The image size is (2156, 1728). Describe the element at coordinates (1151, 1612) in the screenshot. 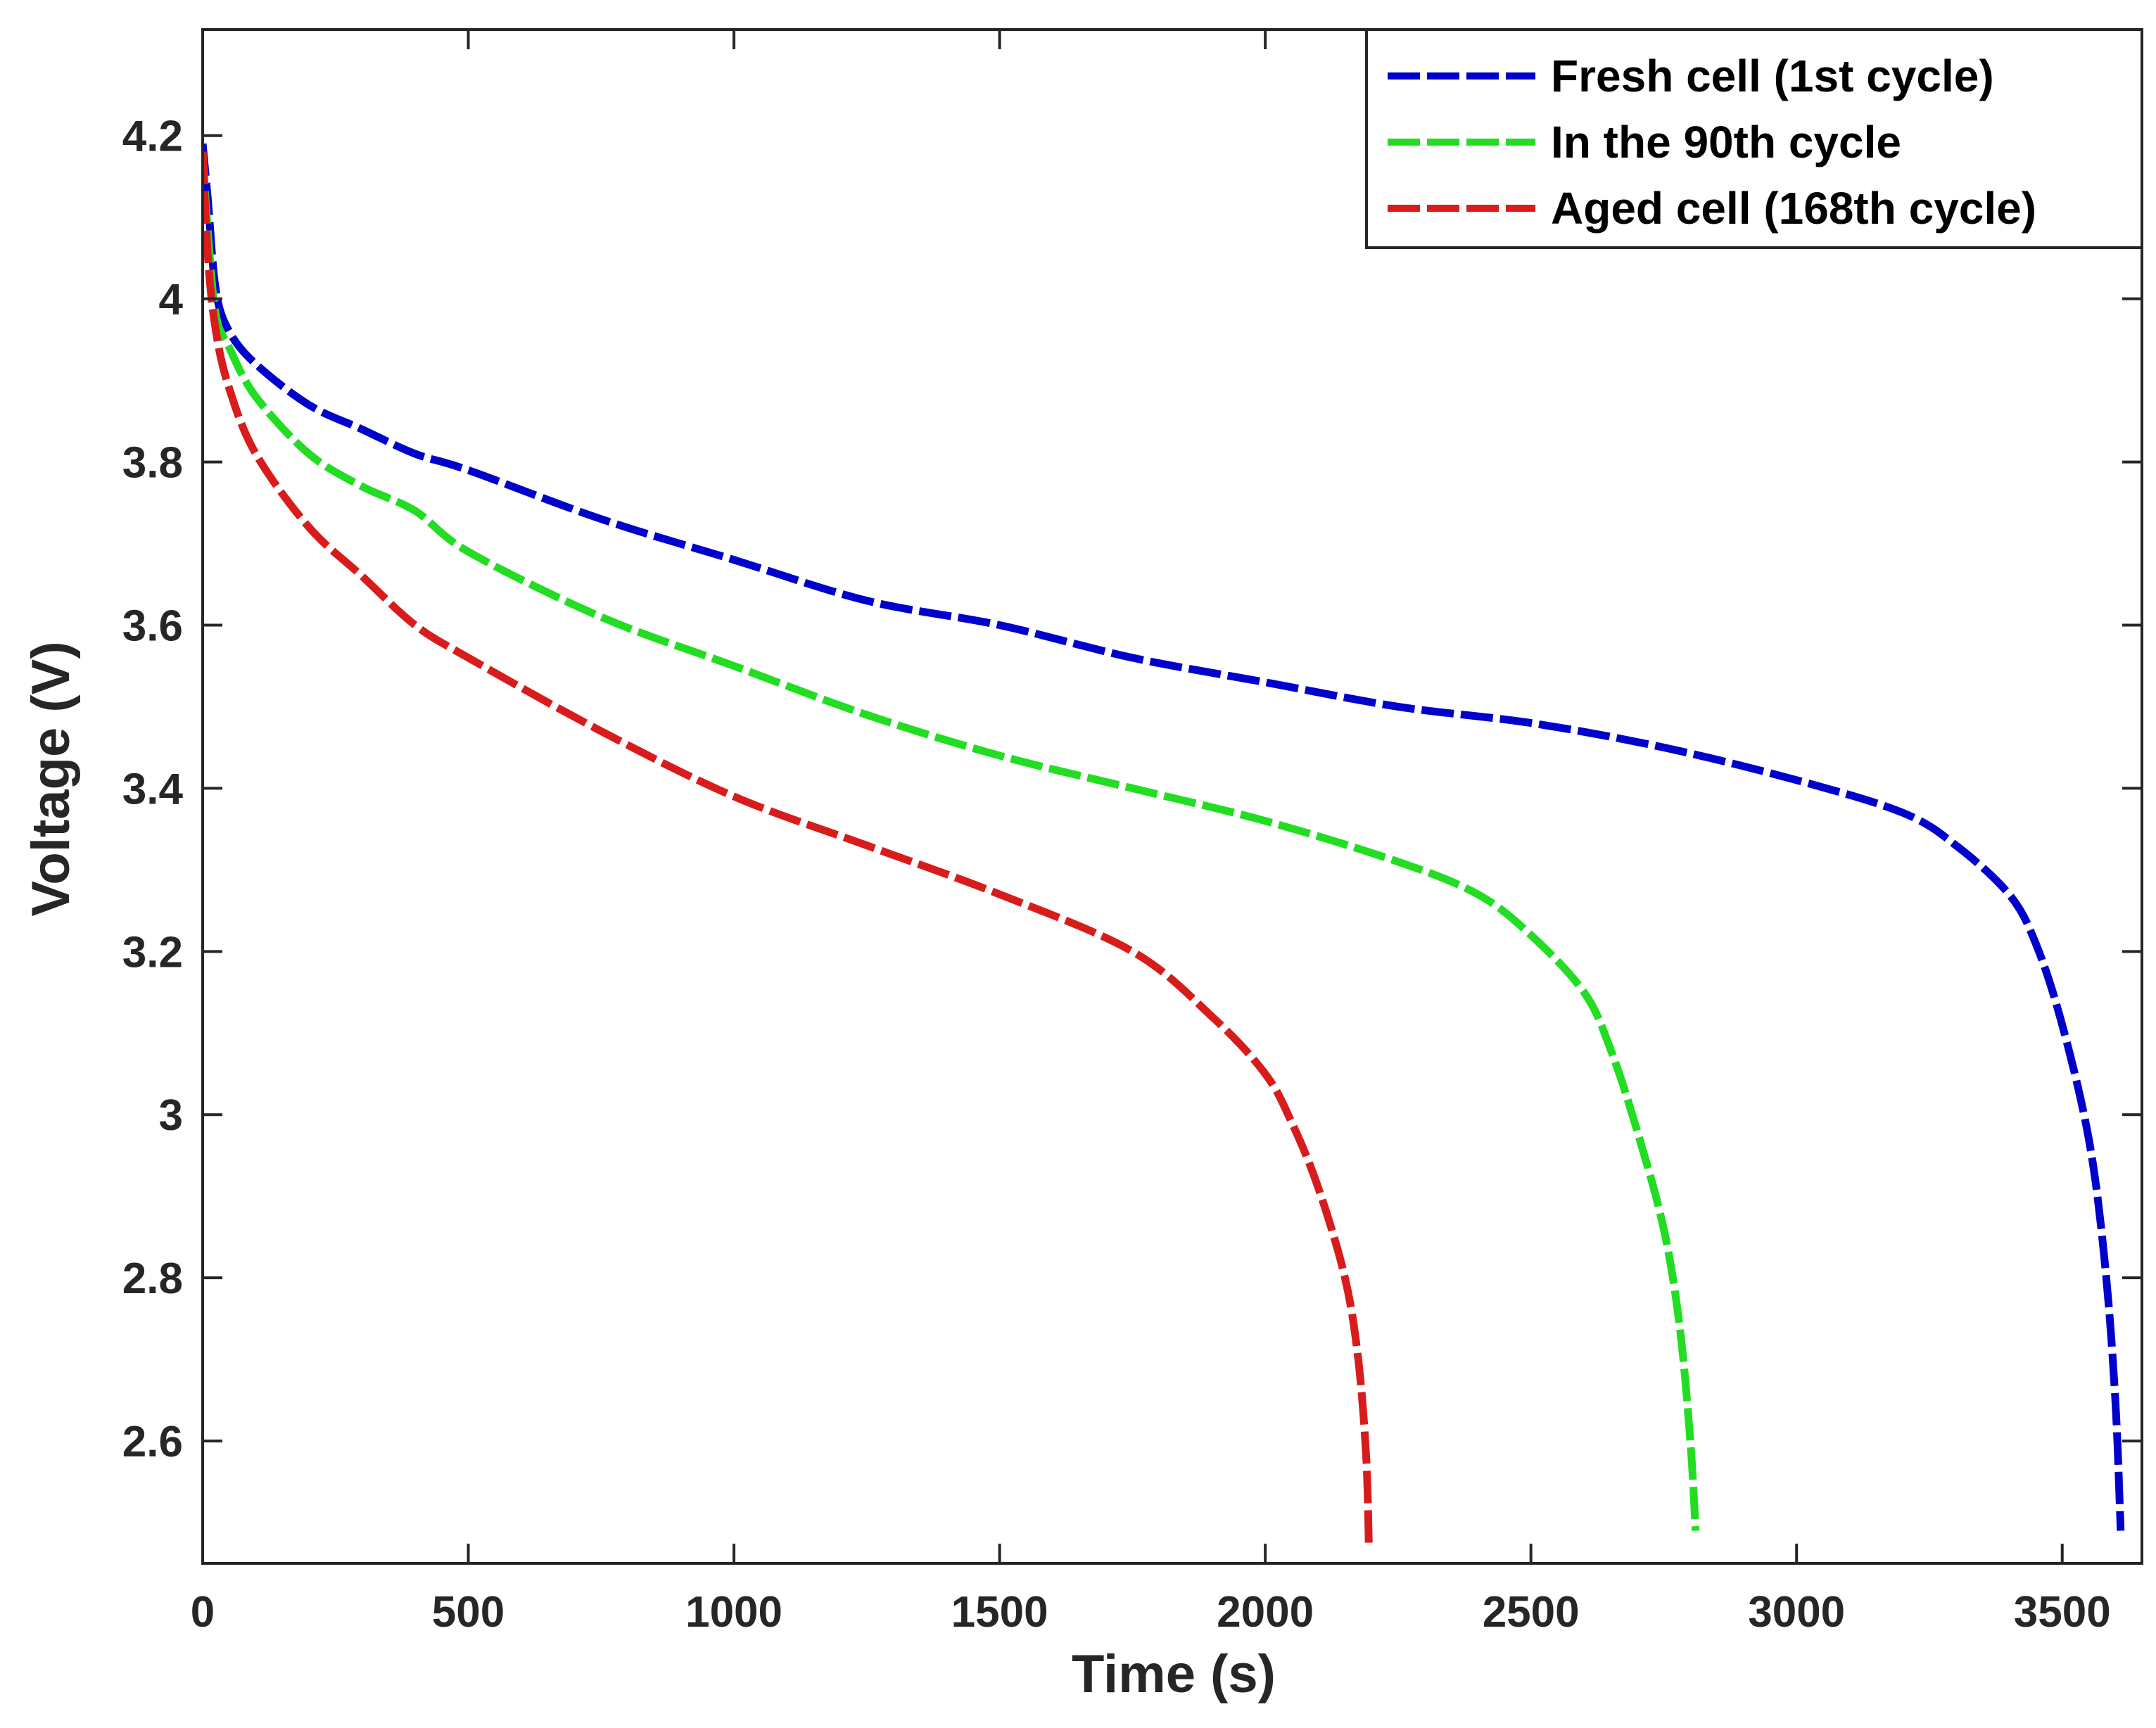

I see `x-axis-tick-labels: 0 500 1000 1500 2000 2500 3000 3500` at that location.